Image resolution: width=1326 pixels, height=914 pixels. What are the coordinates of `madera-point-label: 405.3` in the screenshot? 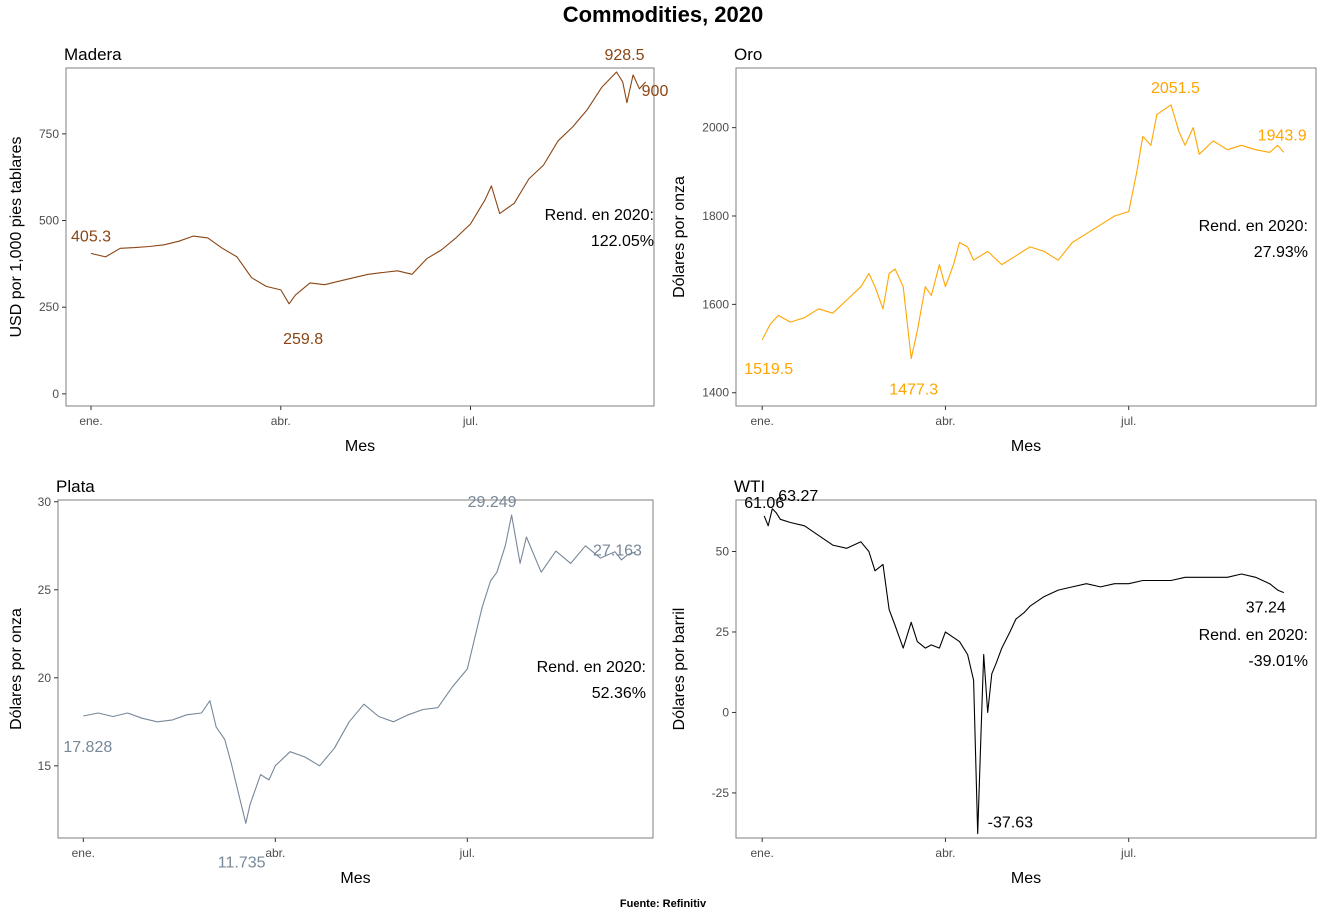 It's located at (91, 236).